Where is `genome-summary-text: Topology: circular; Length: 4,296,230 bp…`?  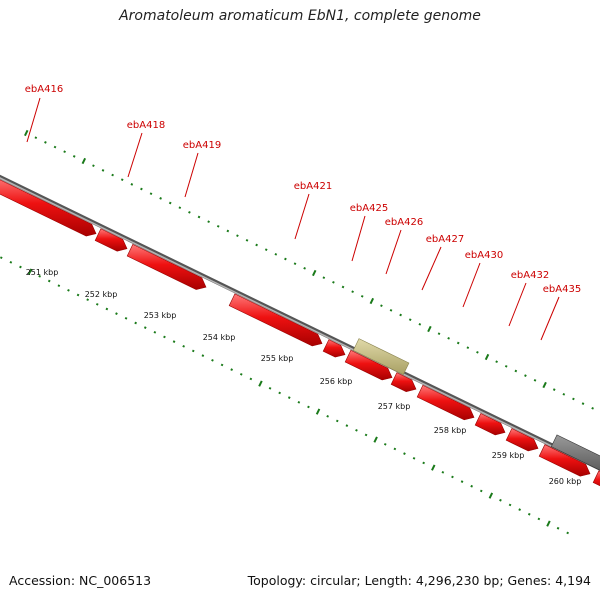 genome-summary-text: Topology: circular; Length: 4,296,230 bp… is located at coordinates (419, 580).